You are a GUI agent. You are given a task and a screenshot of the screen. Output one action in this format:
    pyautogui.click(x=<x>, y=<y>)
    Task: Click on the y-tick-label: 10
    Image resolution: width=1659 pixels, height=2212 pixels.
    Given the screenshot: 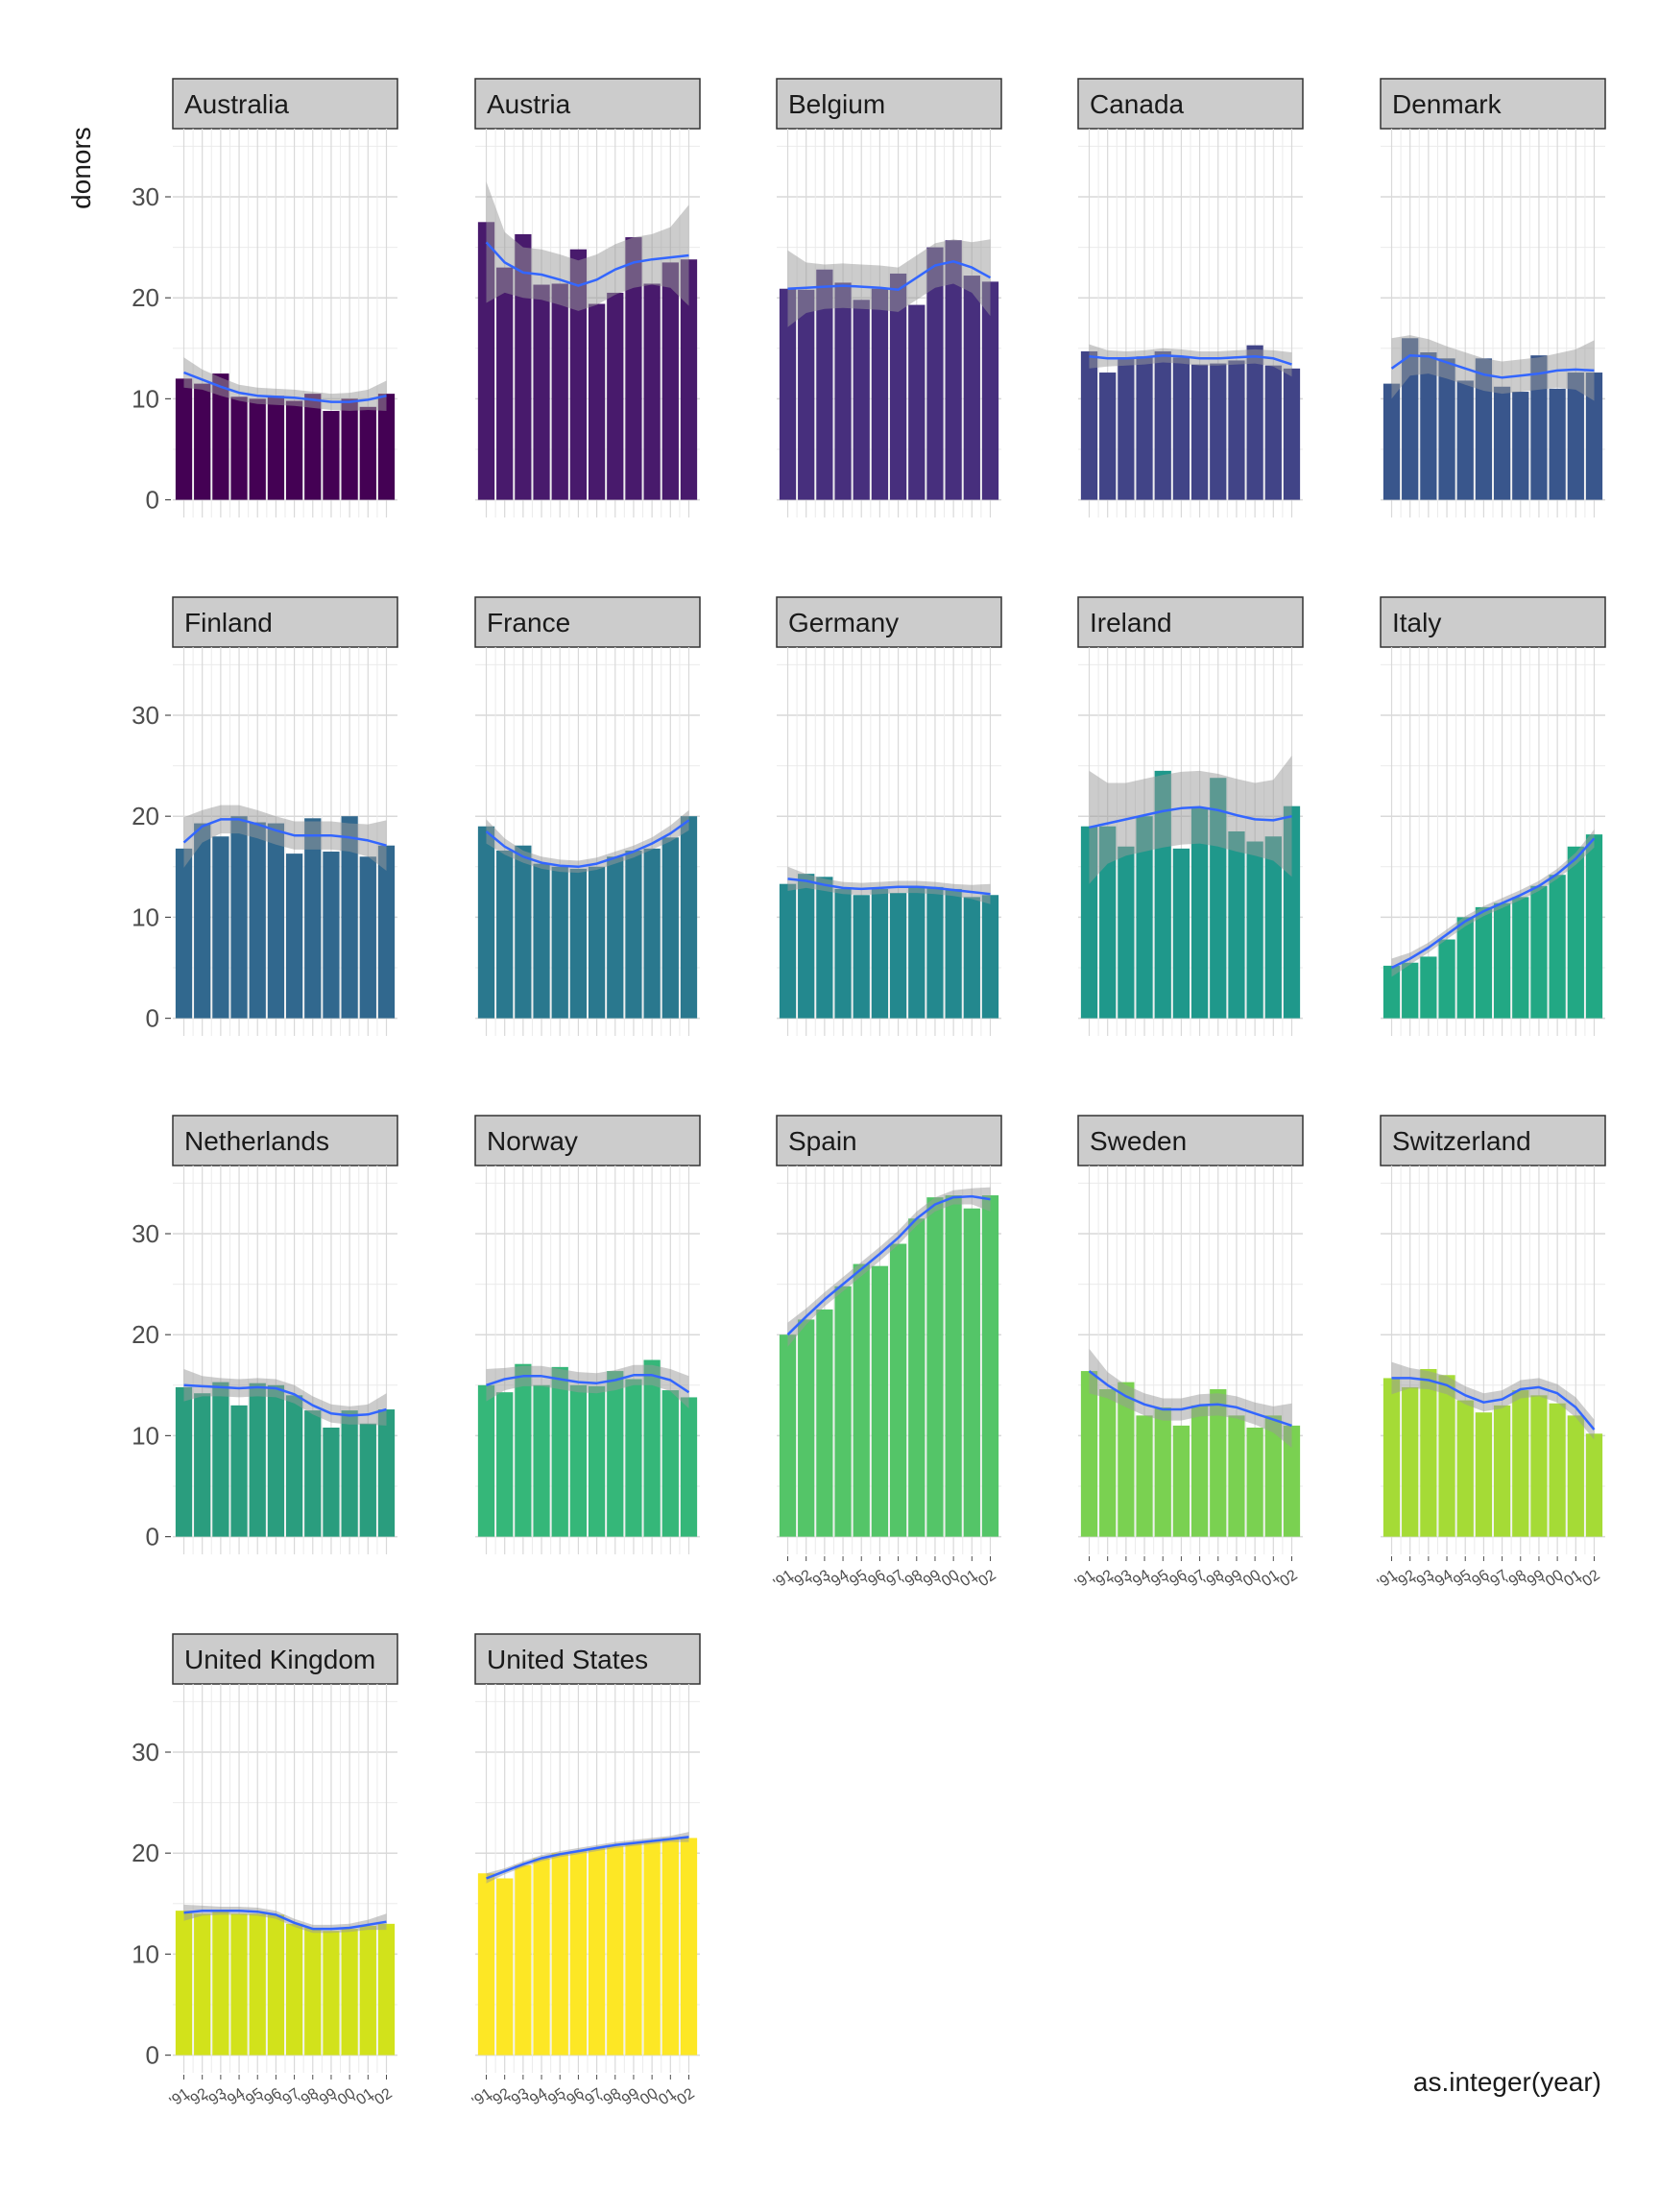 What is the action you would take?
    pyautogui.click(x=146, y=398)
    